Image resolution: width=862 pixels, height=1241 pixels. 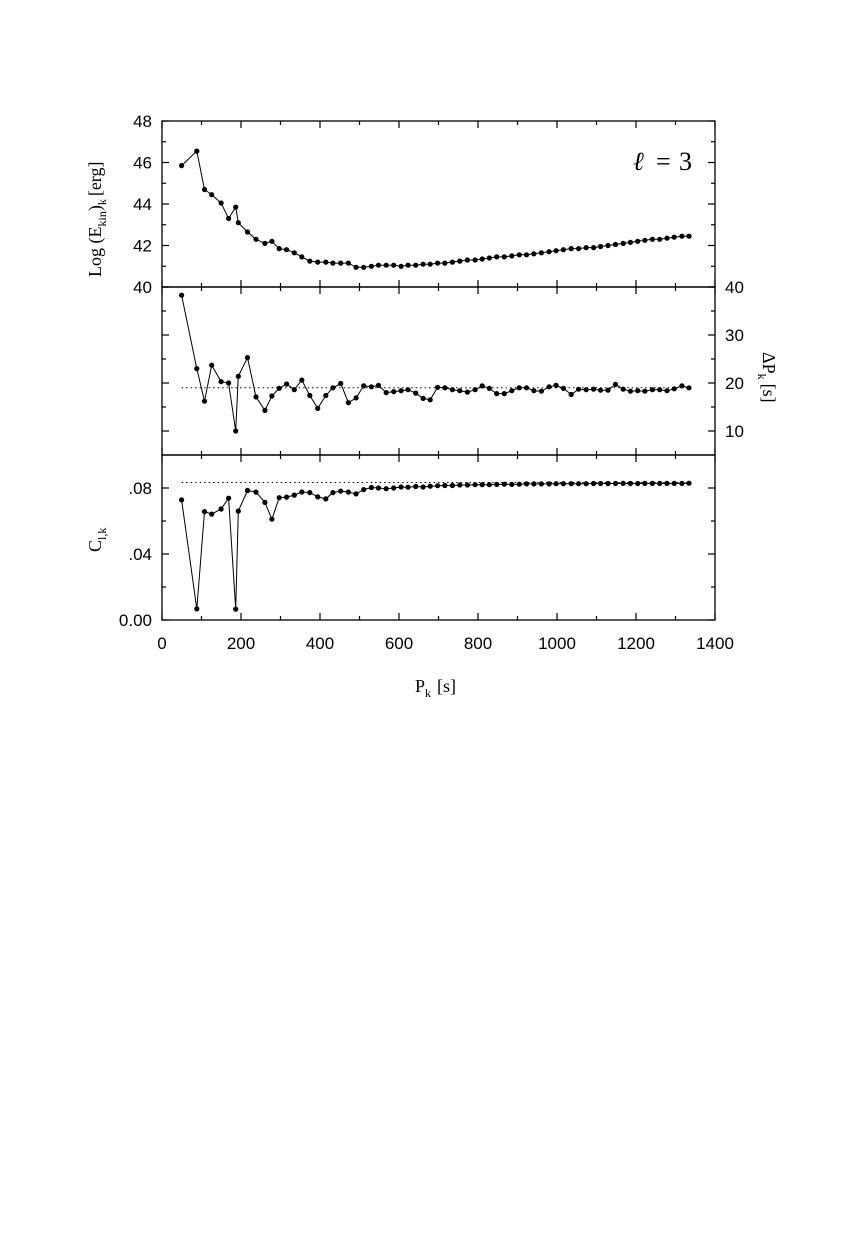 I want to click on deltaP-y-tick-label: 10, so click(x=734, y=431).